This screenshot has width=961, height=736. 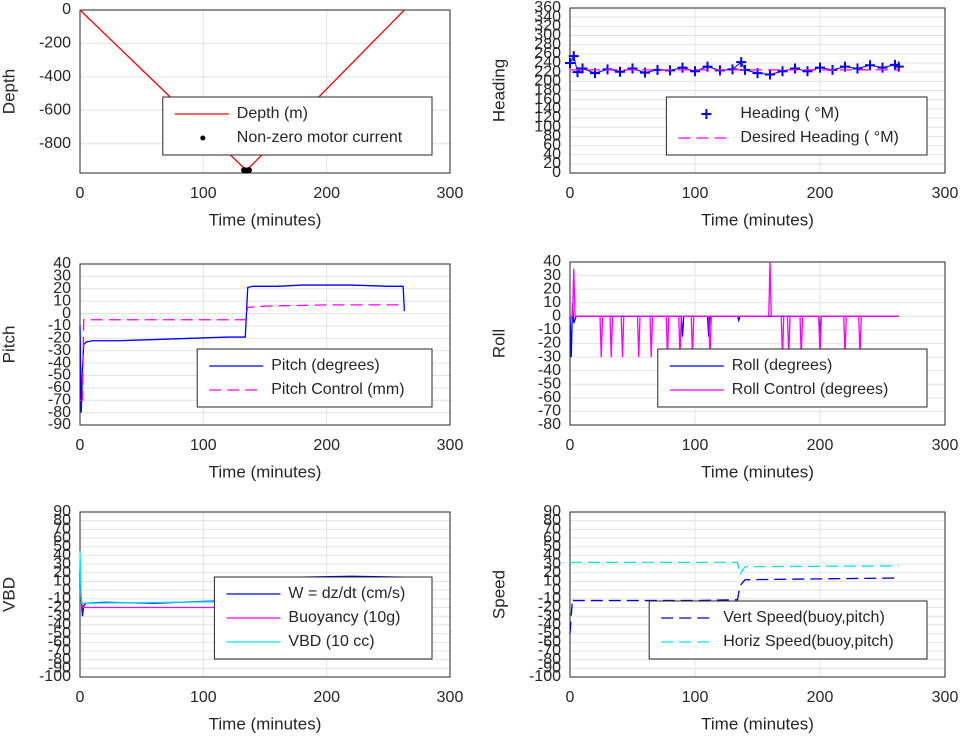 I want to click on y-tick-label: 120, so click(x=547, y=117).